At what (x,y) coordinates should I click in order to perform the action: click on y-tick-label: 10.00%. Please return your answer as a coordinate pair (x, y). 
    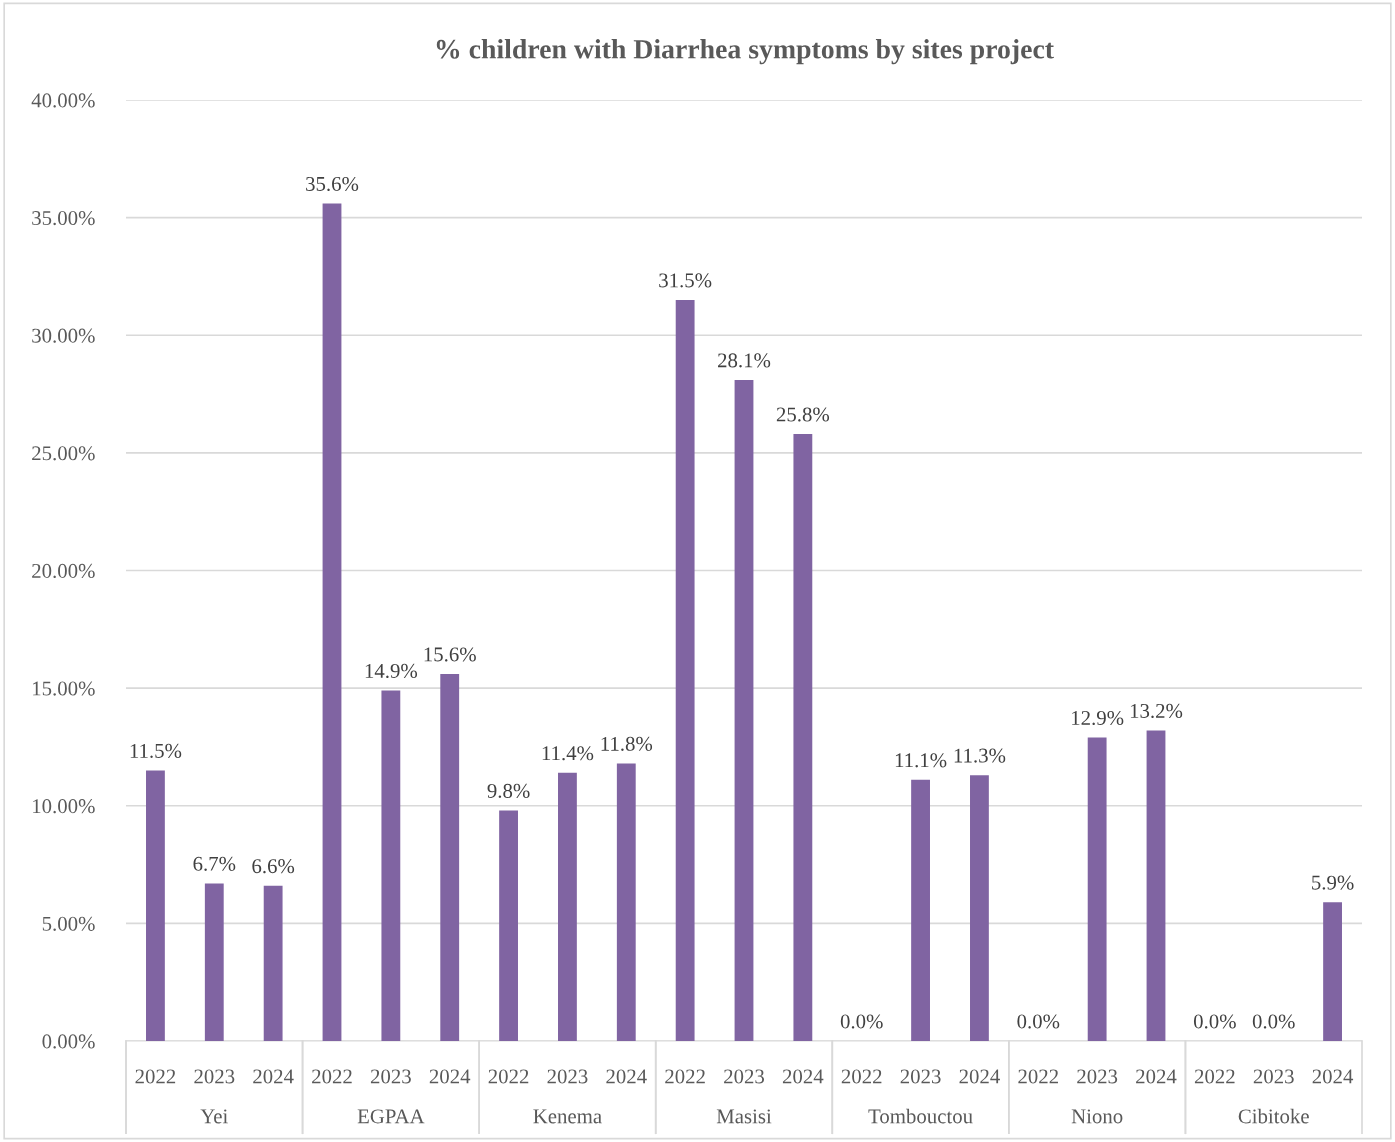
    Looking at the image, I should click on (64, 806).